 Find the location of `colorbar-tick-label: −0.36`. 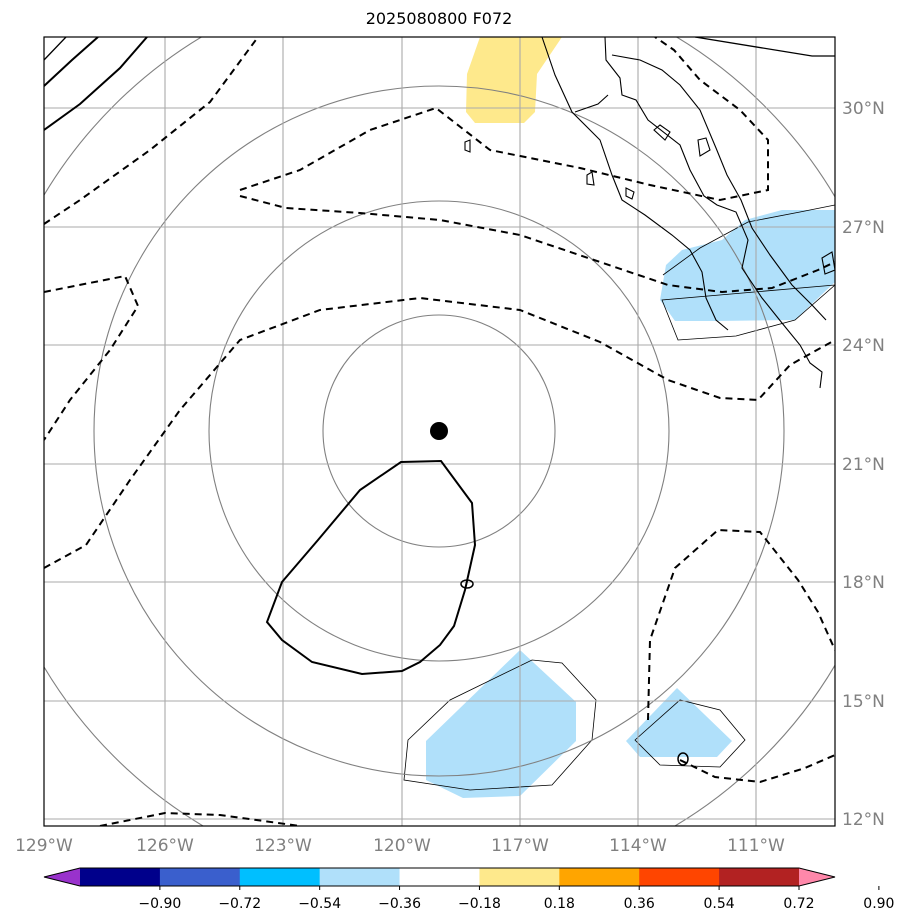

colorbar-tick-label: −0.36 is located at coordinates (399, 904).